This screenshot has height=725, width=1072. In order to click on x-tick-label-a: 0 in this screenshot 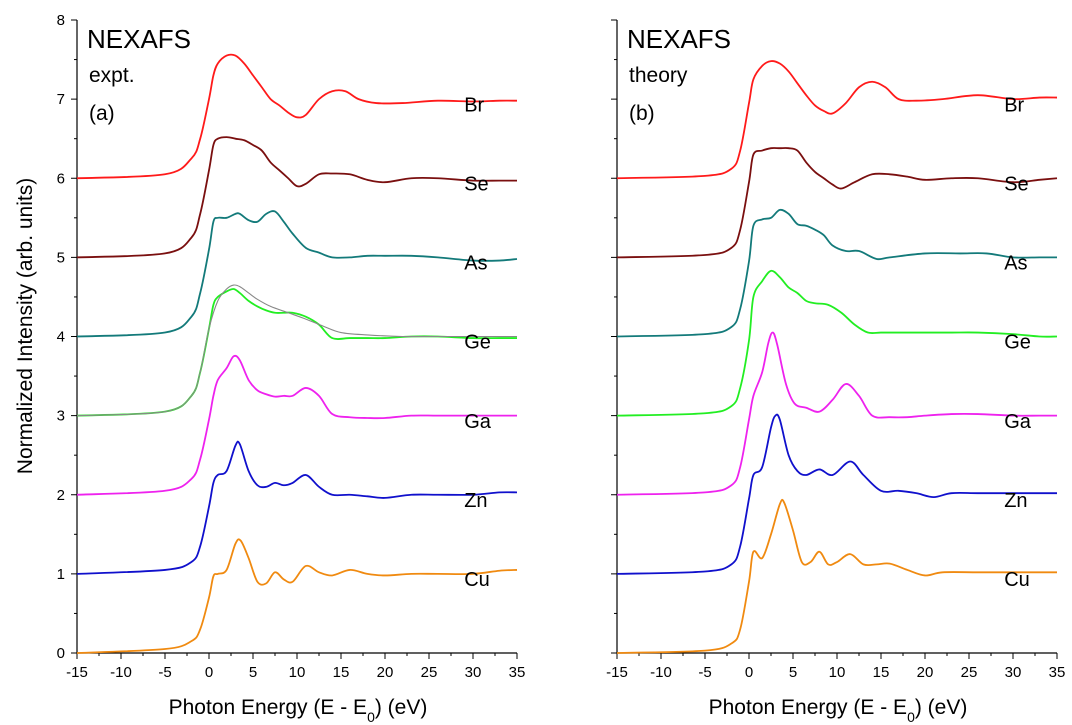, I will do `click(209, 672)`.